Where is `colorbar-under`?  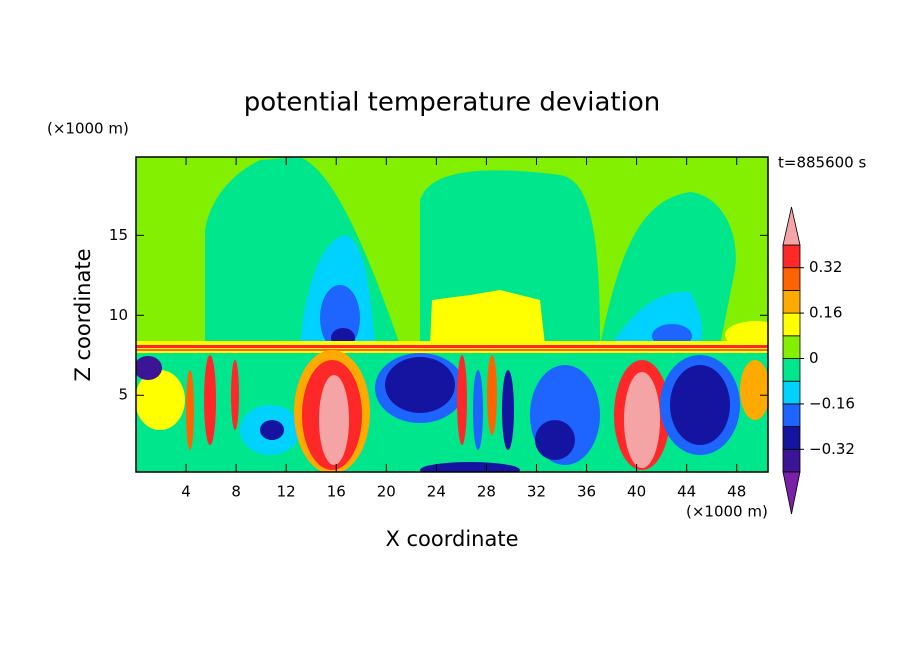 colorbar-under is located at coordinates (791, 493).